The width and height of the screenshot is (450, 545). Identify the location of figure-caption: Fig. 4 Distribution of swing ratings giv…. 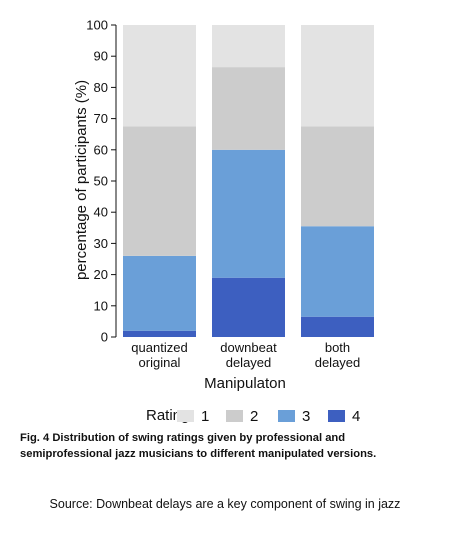
(198, 446).